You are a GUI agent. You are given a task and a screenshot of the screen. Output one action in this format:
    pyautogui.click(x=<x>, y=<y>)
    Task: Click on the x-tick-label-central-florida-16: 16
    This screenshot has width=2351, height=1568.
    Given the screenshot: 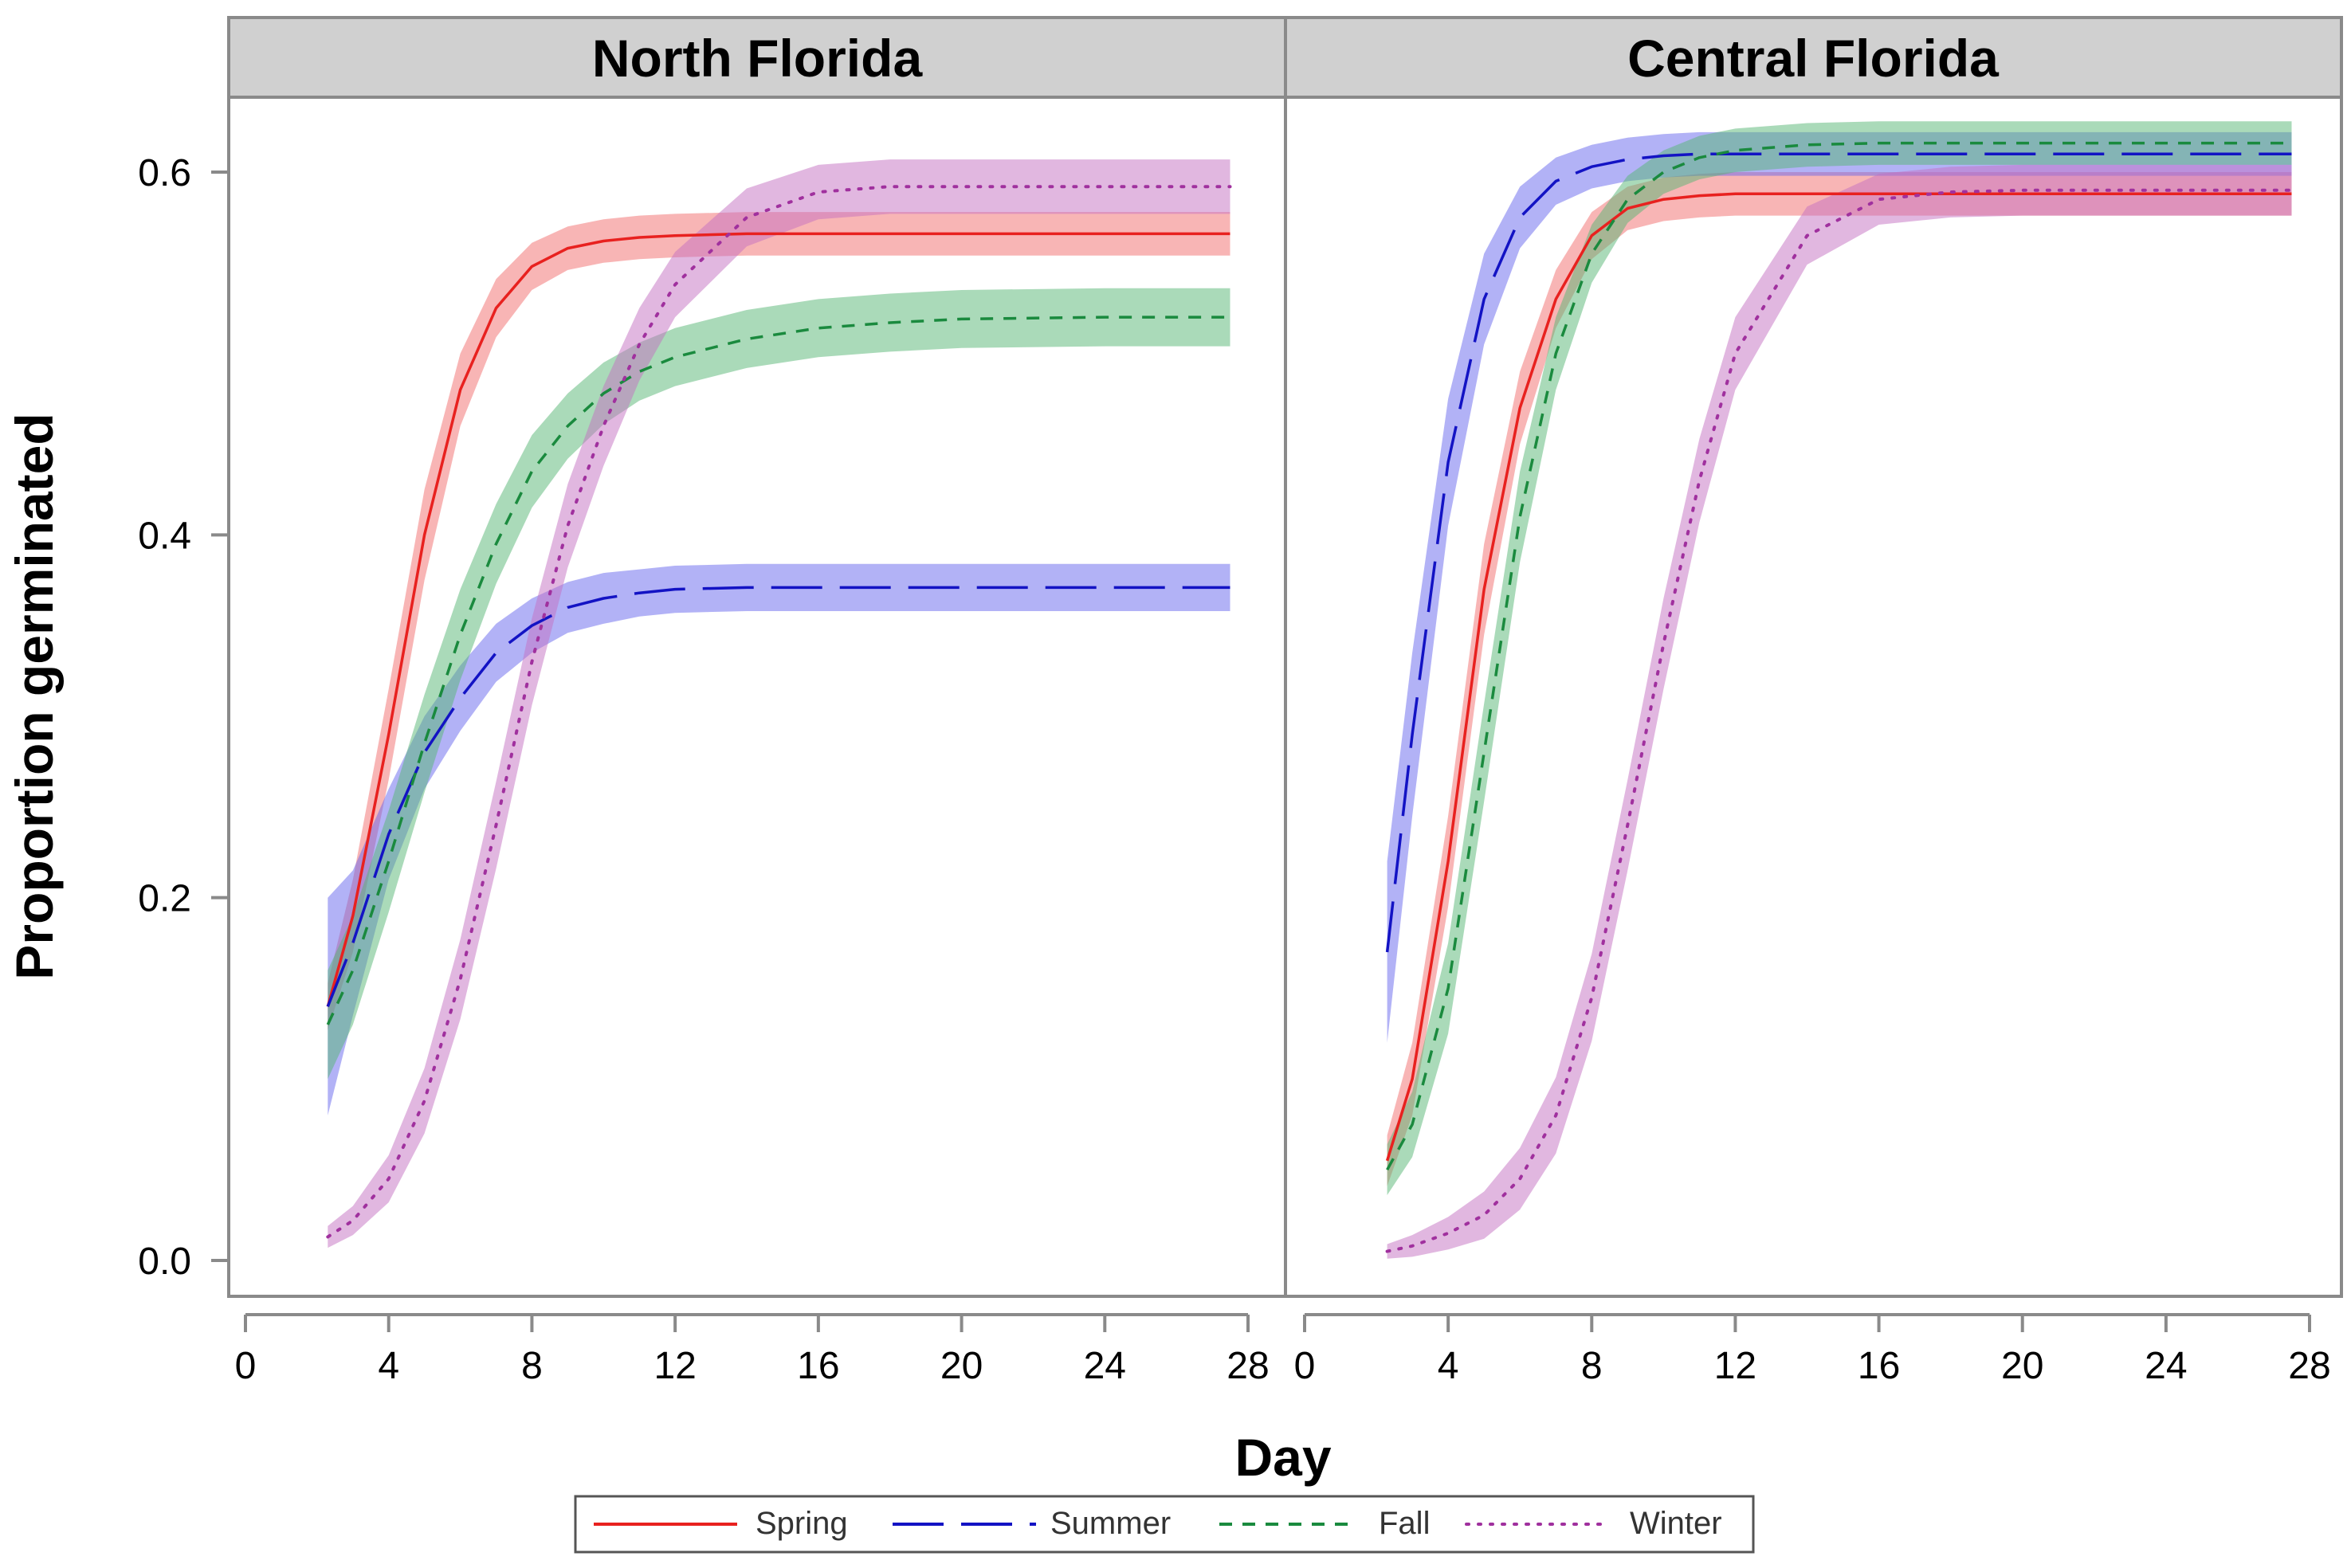 What is the action you would take?
    pyautogui.click(x=1879, y=1366)
    